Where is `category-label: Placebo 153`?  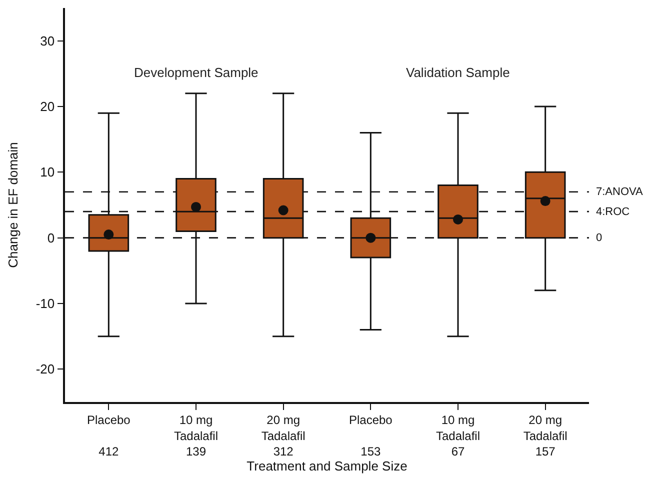 category-label: Placebo 153 is located at coordinates (370, 435).